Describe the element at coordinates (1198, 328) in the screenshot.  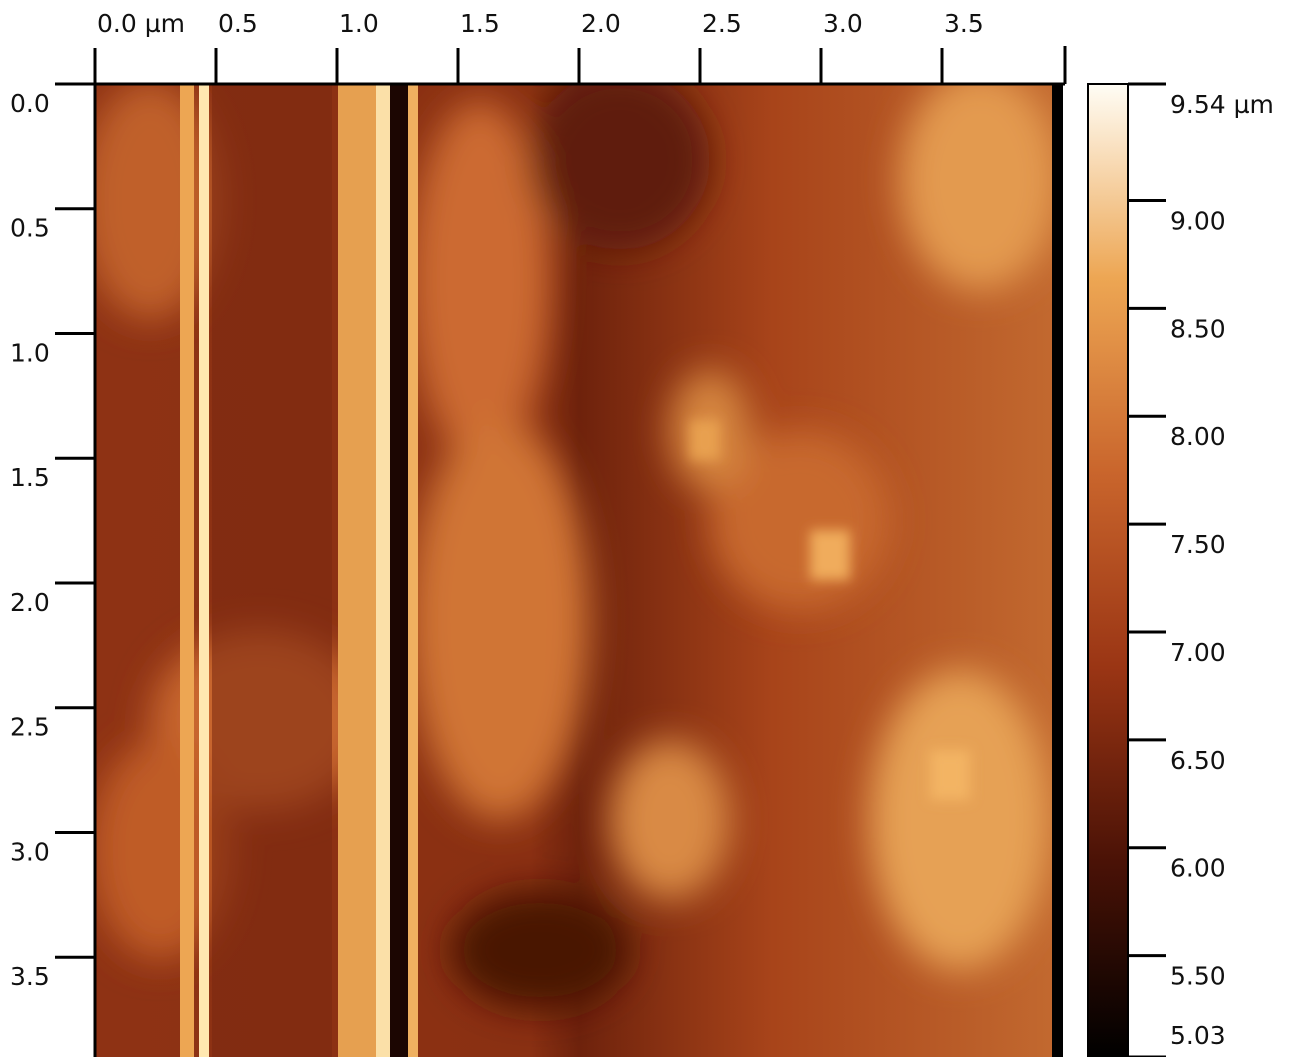
I see `colorbar-tick-label: 8.50` at that location.